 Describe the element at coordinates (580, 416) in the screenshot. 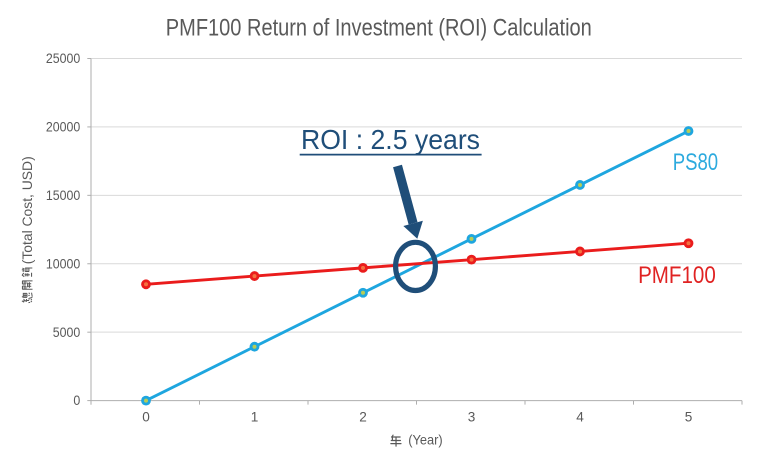

I see `svg-text: 4` at that location.